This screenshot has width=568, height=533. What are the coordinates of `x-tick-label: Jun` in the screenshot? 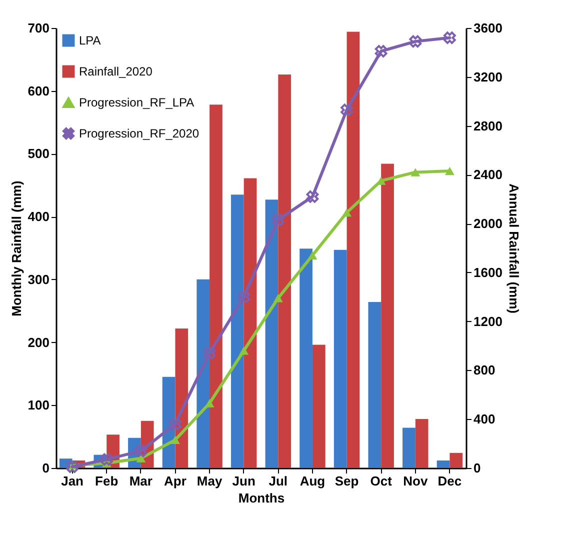 It's located at (244, 481).